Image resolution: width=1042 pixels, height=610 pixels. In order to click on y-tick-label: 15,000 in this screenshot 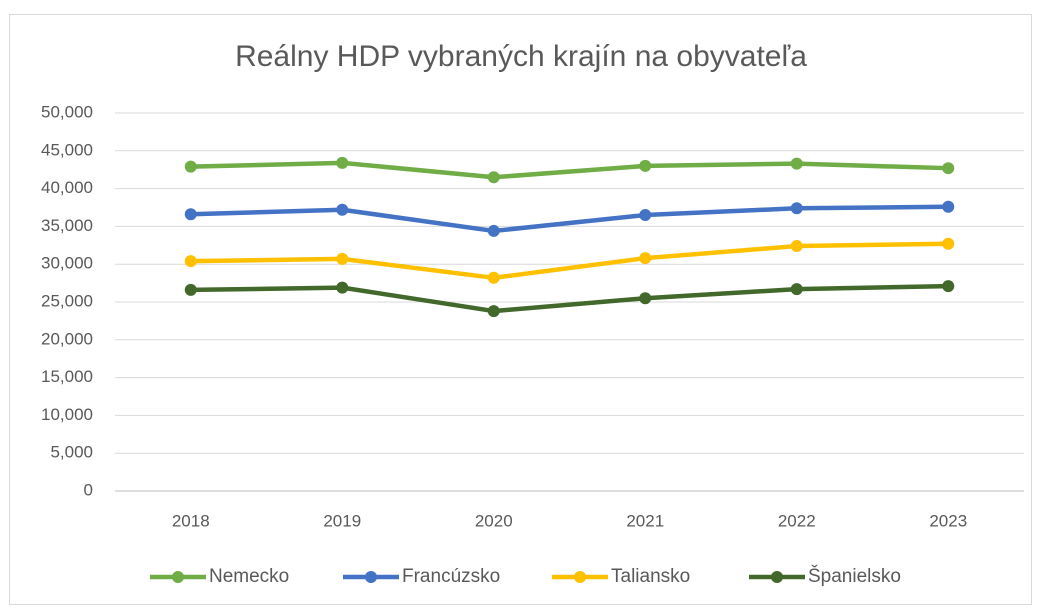, I will do `click(67, 376)`.